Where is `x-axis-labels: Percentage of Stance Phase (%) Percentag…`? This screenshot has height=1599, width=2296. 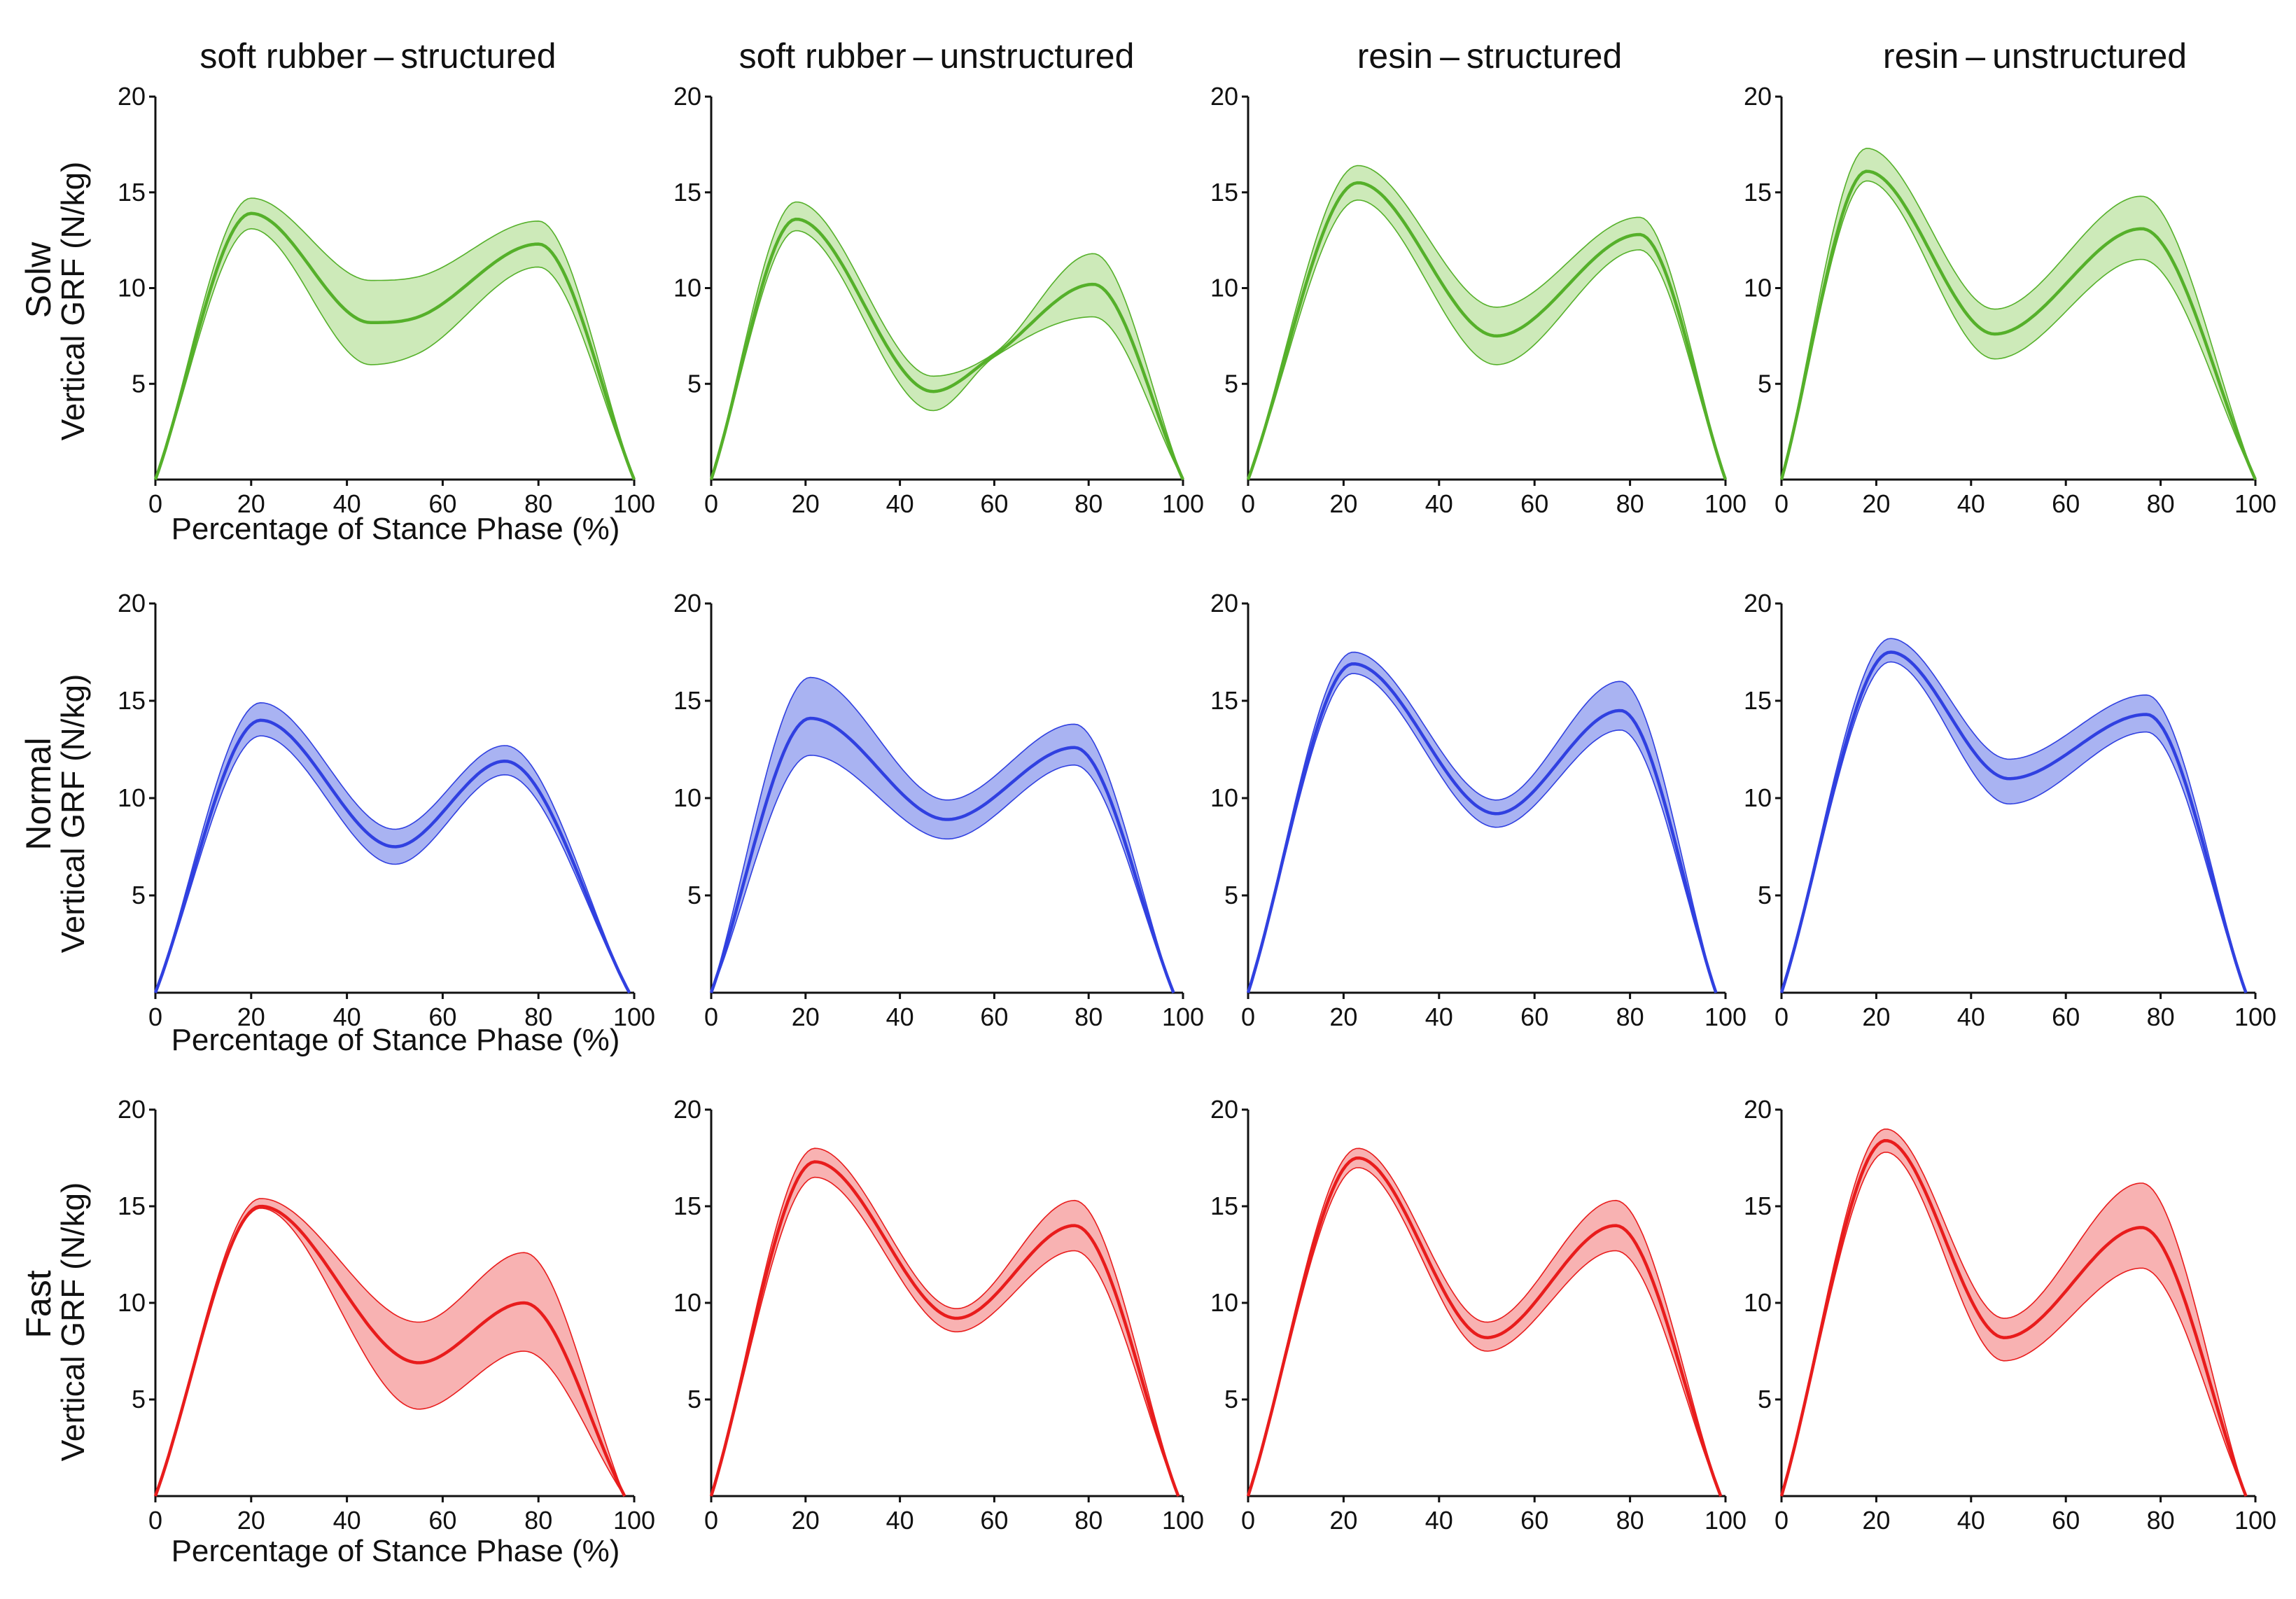
x-axis-labels: Percentage of Stance Phase (%) Percentag… is located at coordinates (396, 1040).